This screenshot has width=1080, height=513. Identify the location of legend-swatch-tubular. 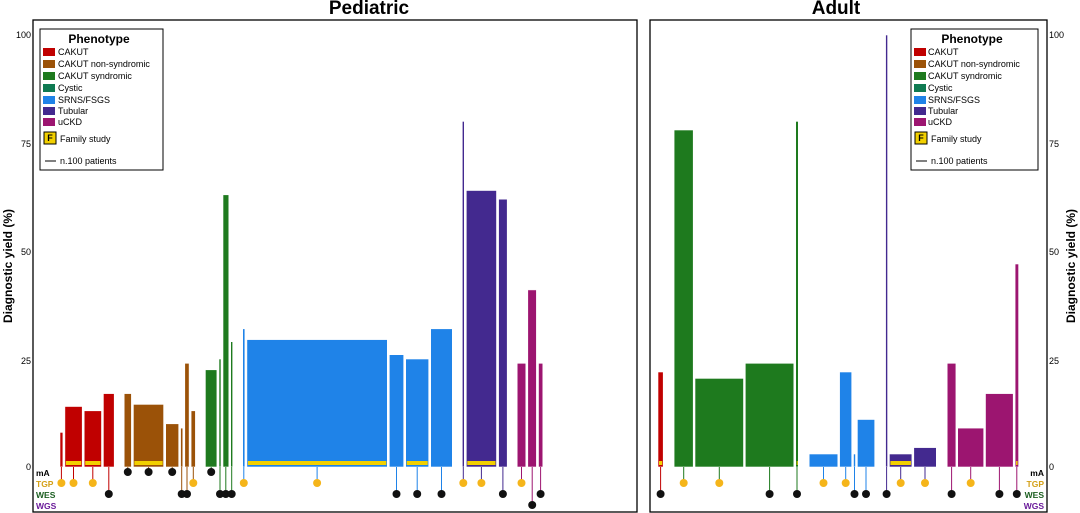
(49, 111).